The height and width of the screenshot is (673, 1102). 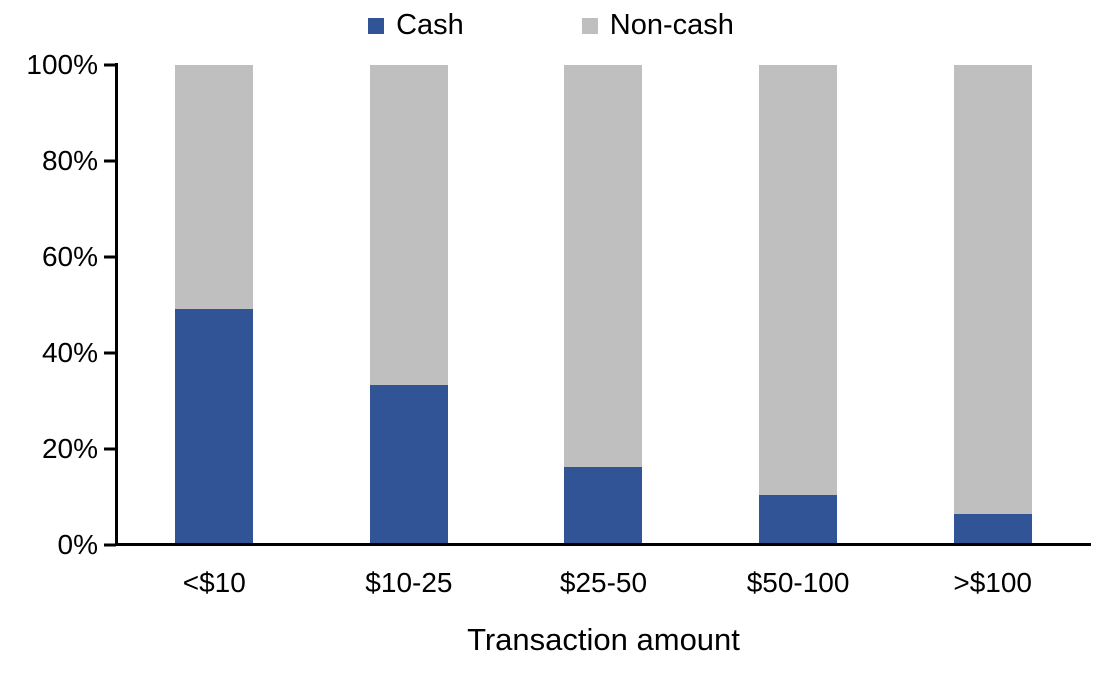 I want to click on x-category-label: $25-50, so click(x=603, y=582).